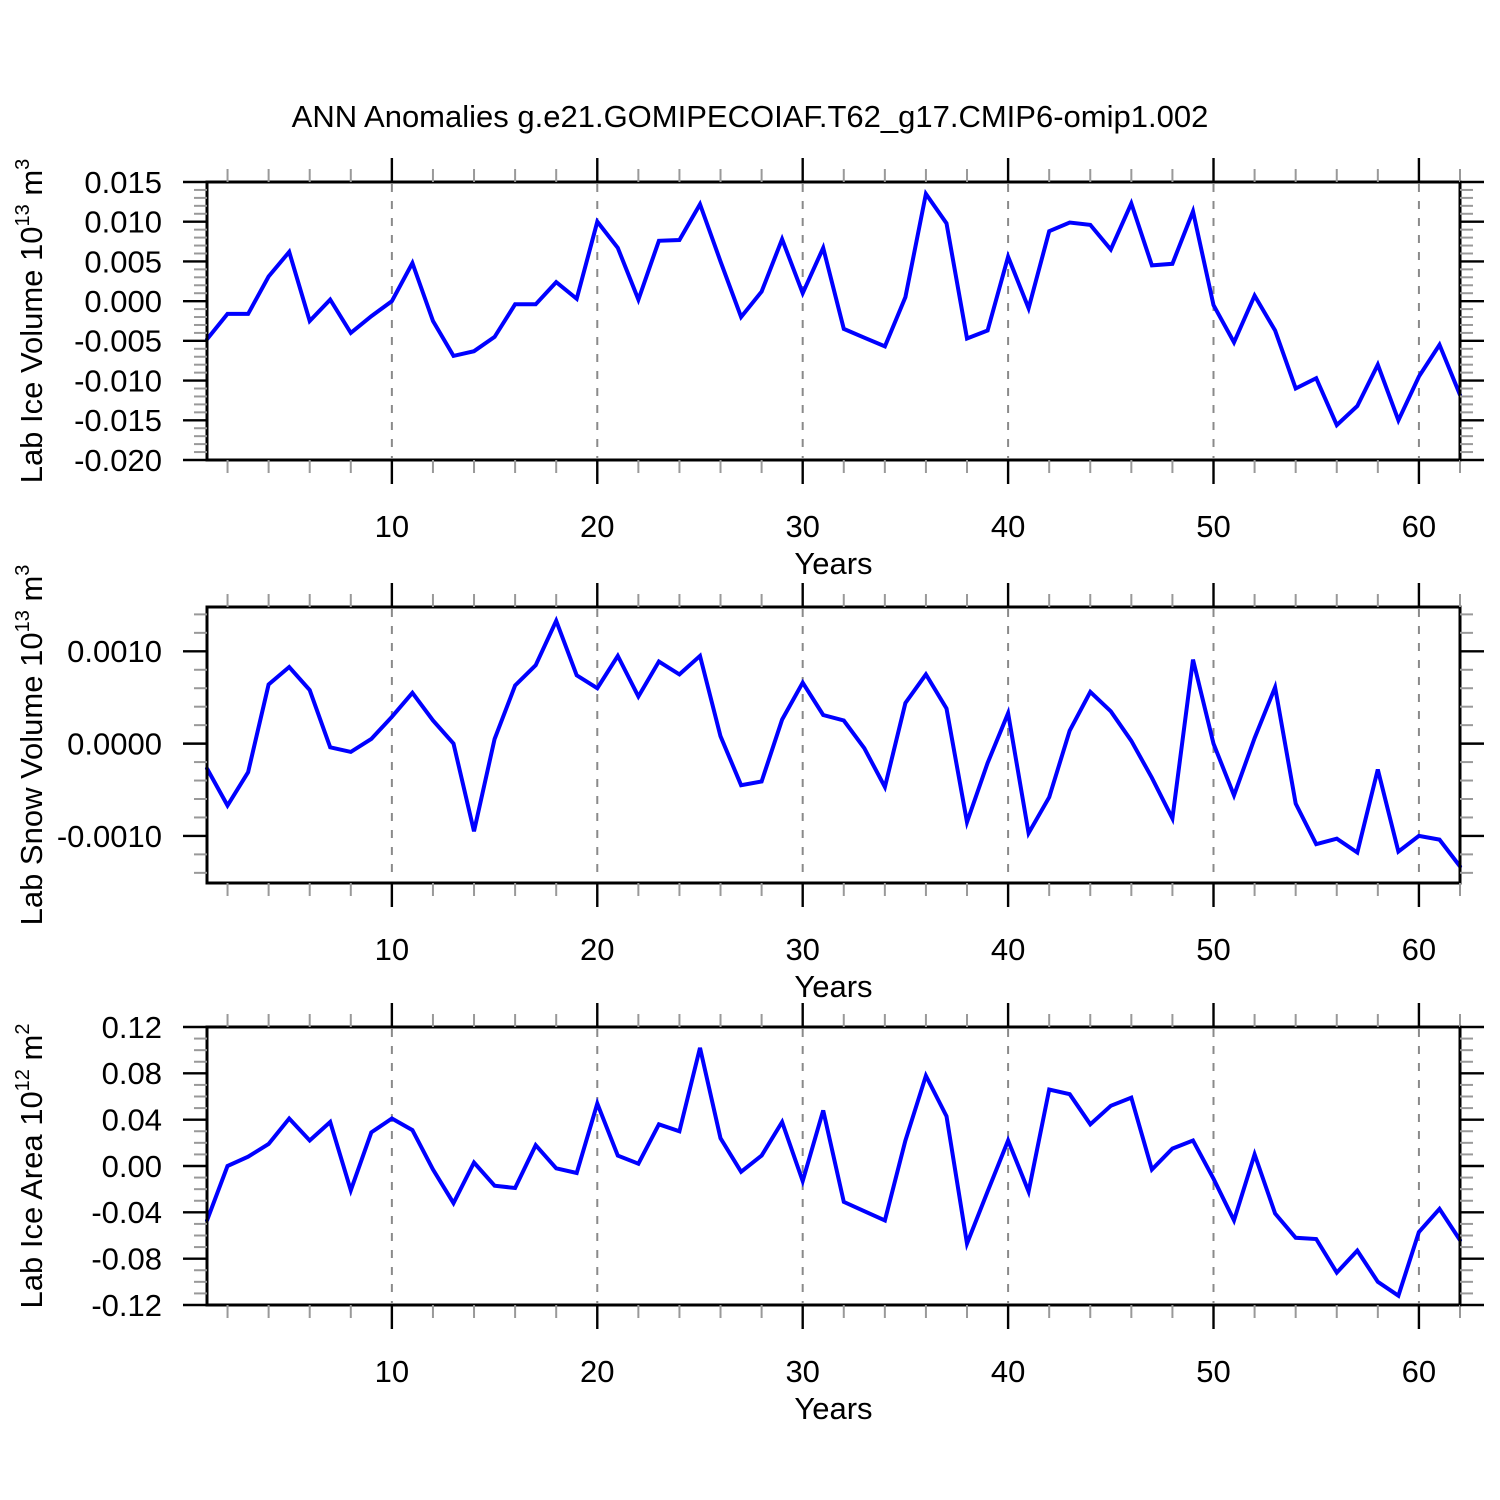  I want to click on panel-1-ytick-label: -0.020, so click(118, 460).